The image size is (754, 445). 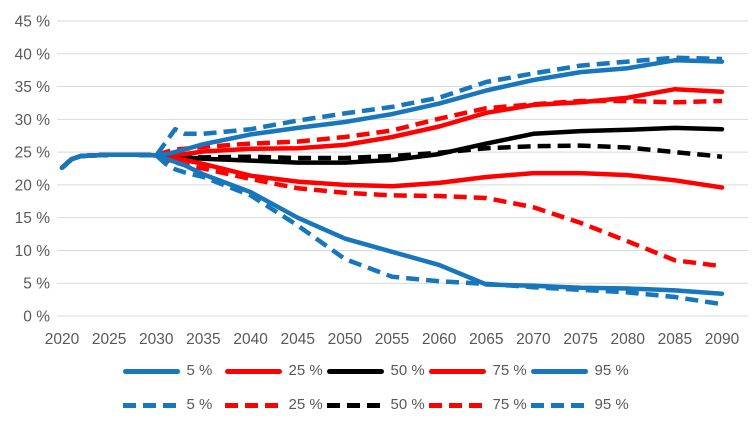 I want to click on x-tick-label: 2075, so click(x=580, y=339).